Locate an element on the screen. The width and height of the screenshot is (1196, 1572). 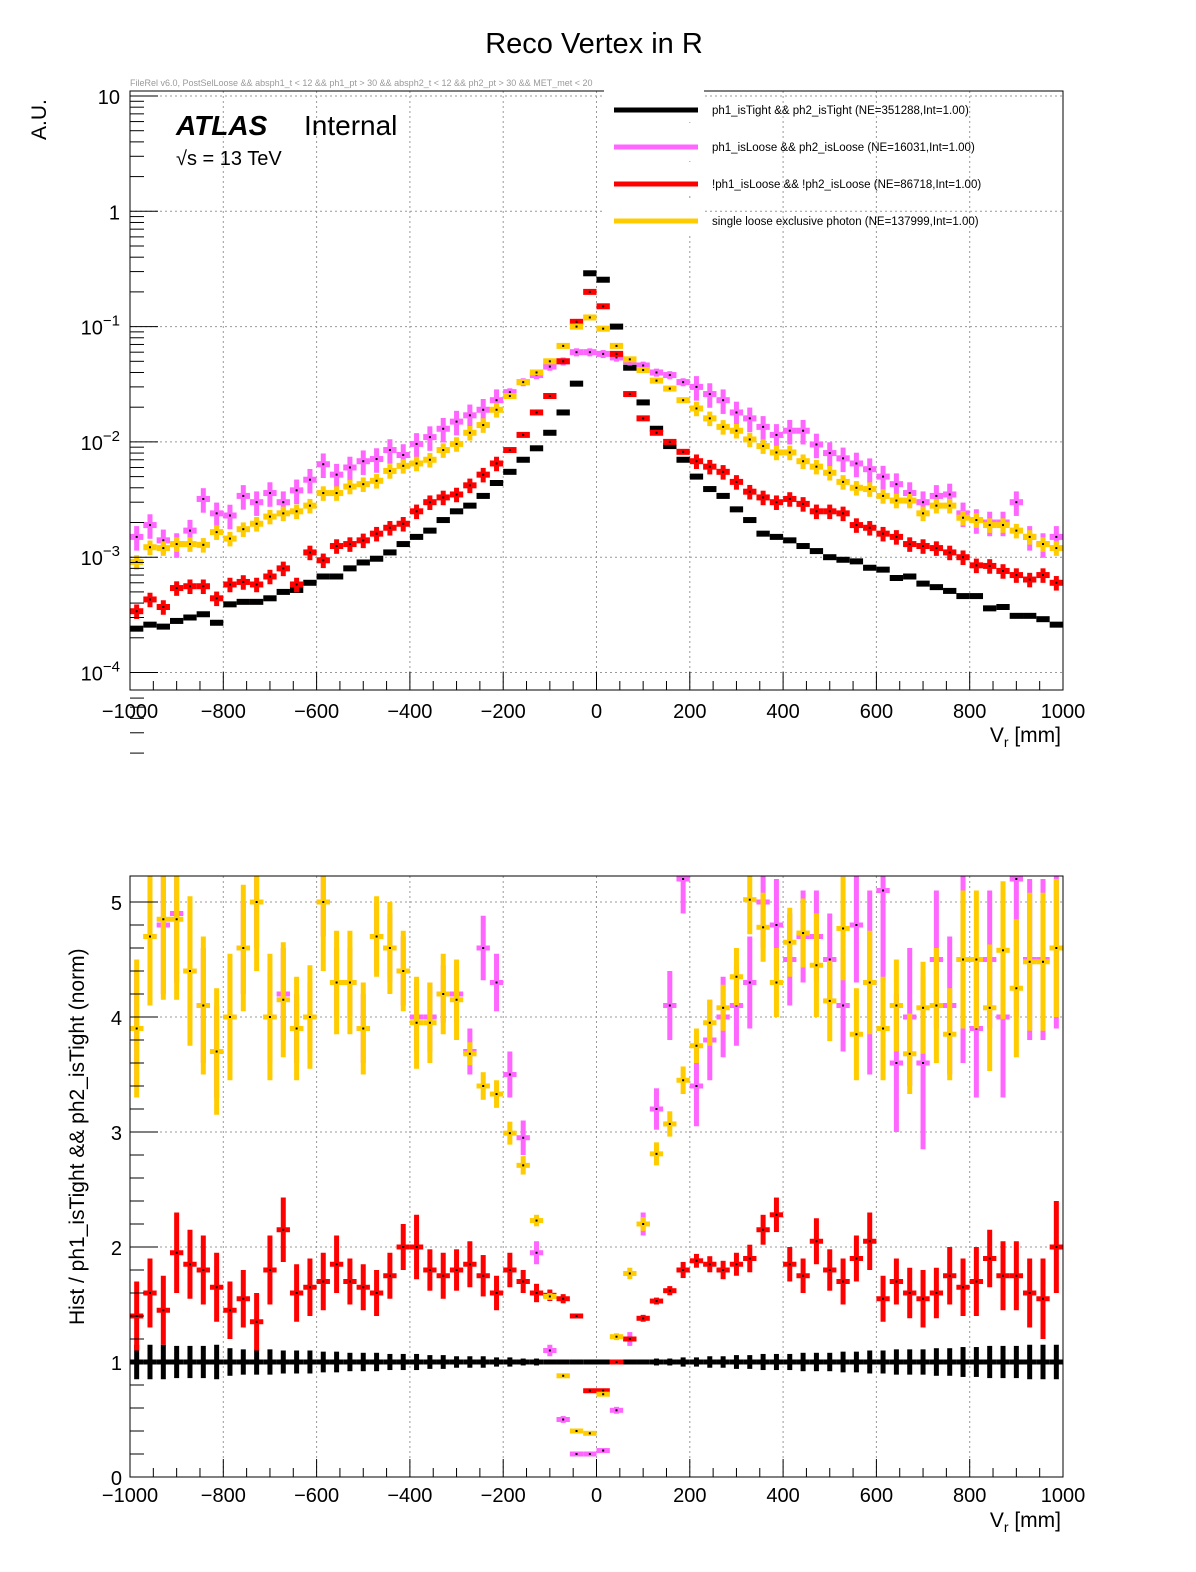
x-tick-label: 200 is located at coordinates (689, 1496).